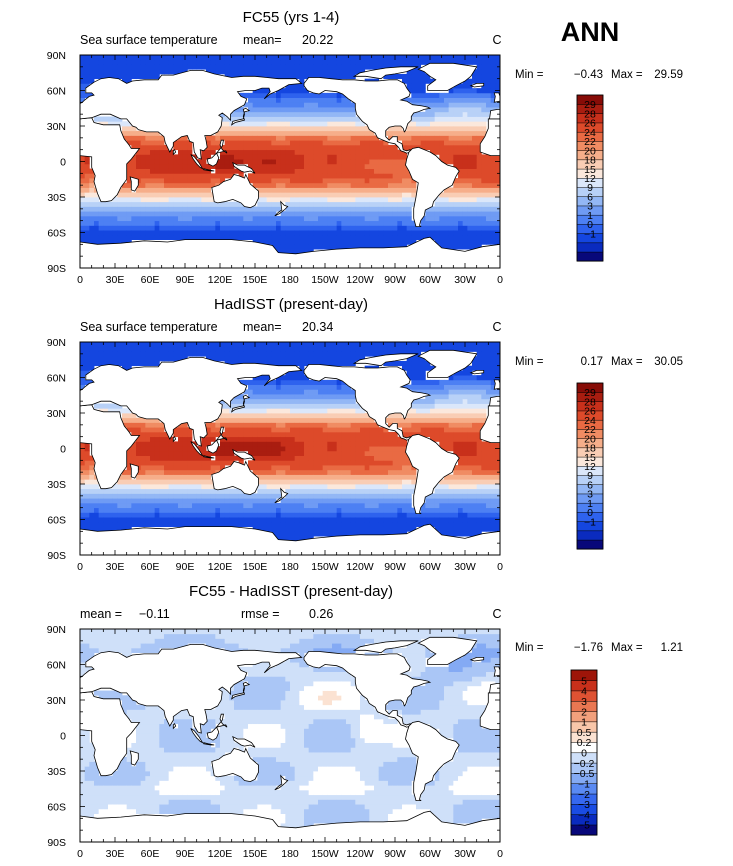 The width and height of the screenshot is (733, 866). What do you see at coordinates (588, 648) in the screenshot?
I see `min-value: −1.76` at bounding box center [588, 648].